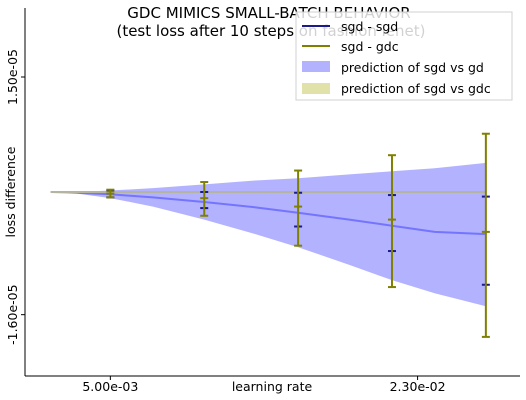 Image resolution: width=526 pixels, height=400 pixels. I want to click on x-tick-label-1: 2.30e-02, so click(418, 386).